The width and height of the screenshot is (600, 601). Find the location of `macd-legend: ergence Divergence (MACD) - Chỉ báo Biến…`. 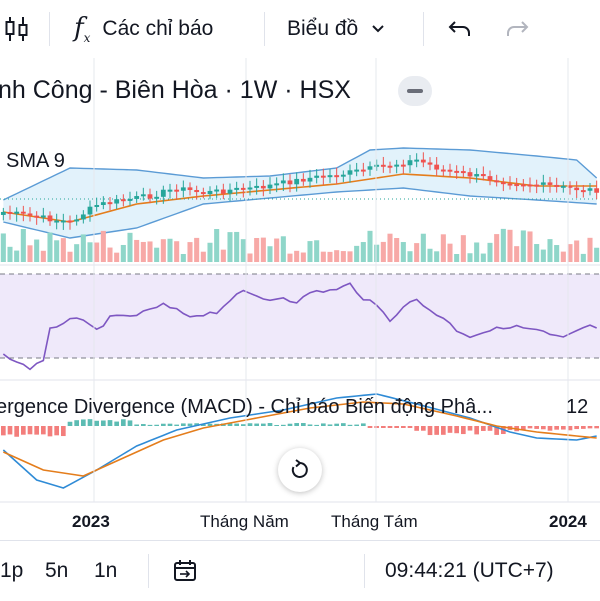

macd-legend: ergence Divergence (MACD) - Chỉ báo Biến… is located at coordinates (246, 407).